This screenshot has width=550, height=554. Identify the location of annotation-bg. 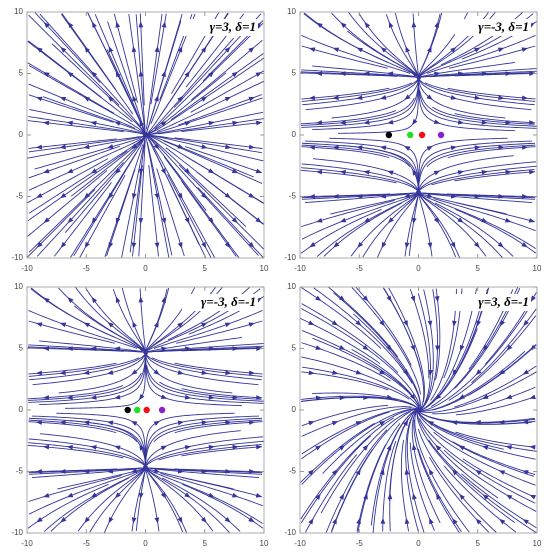
(493, 27).